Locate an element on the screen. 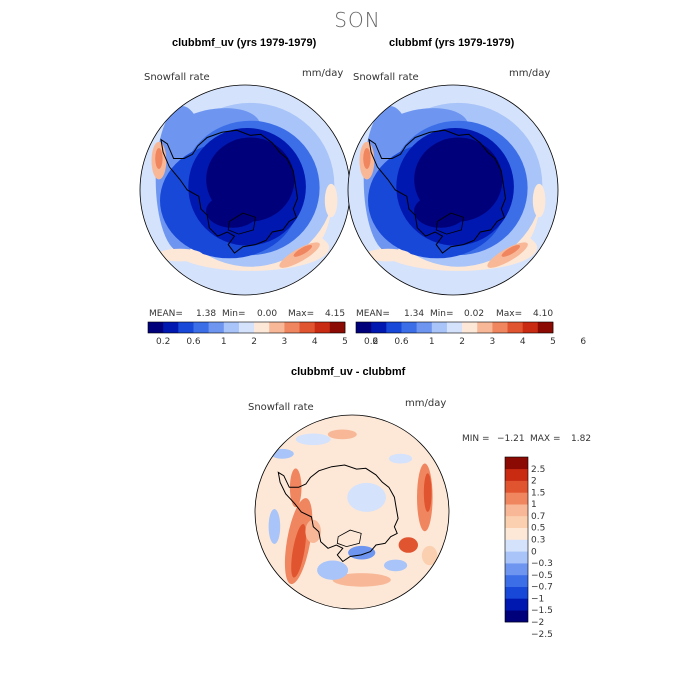 The image size is (700, 700). panel1-min-label: Min= is located at coordinates (234, 314).